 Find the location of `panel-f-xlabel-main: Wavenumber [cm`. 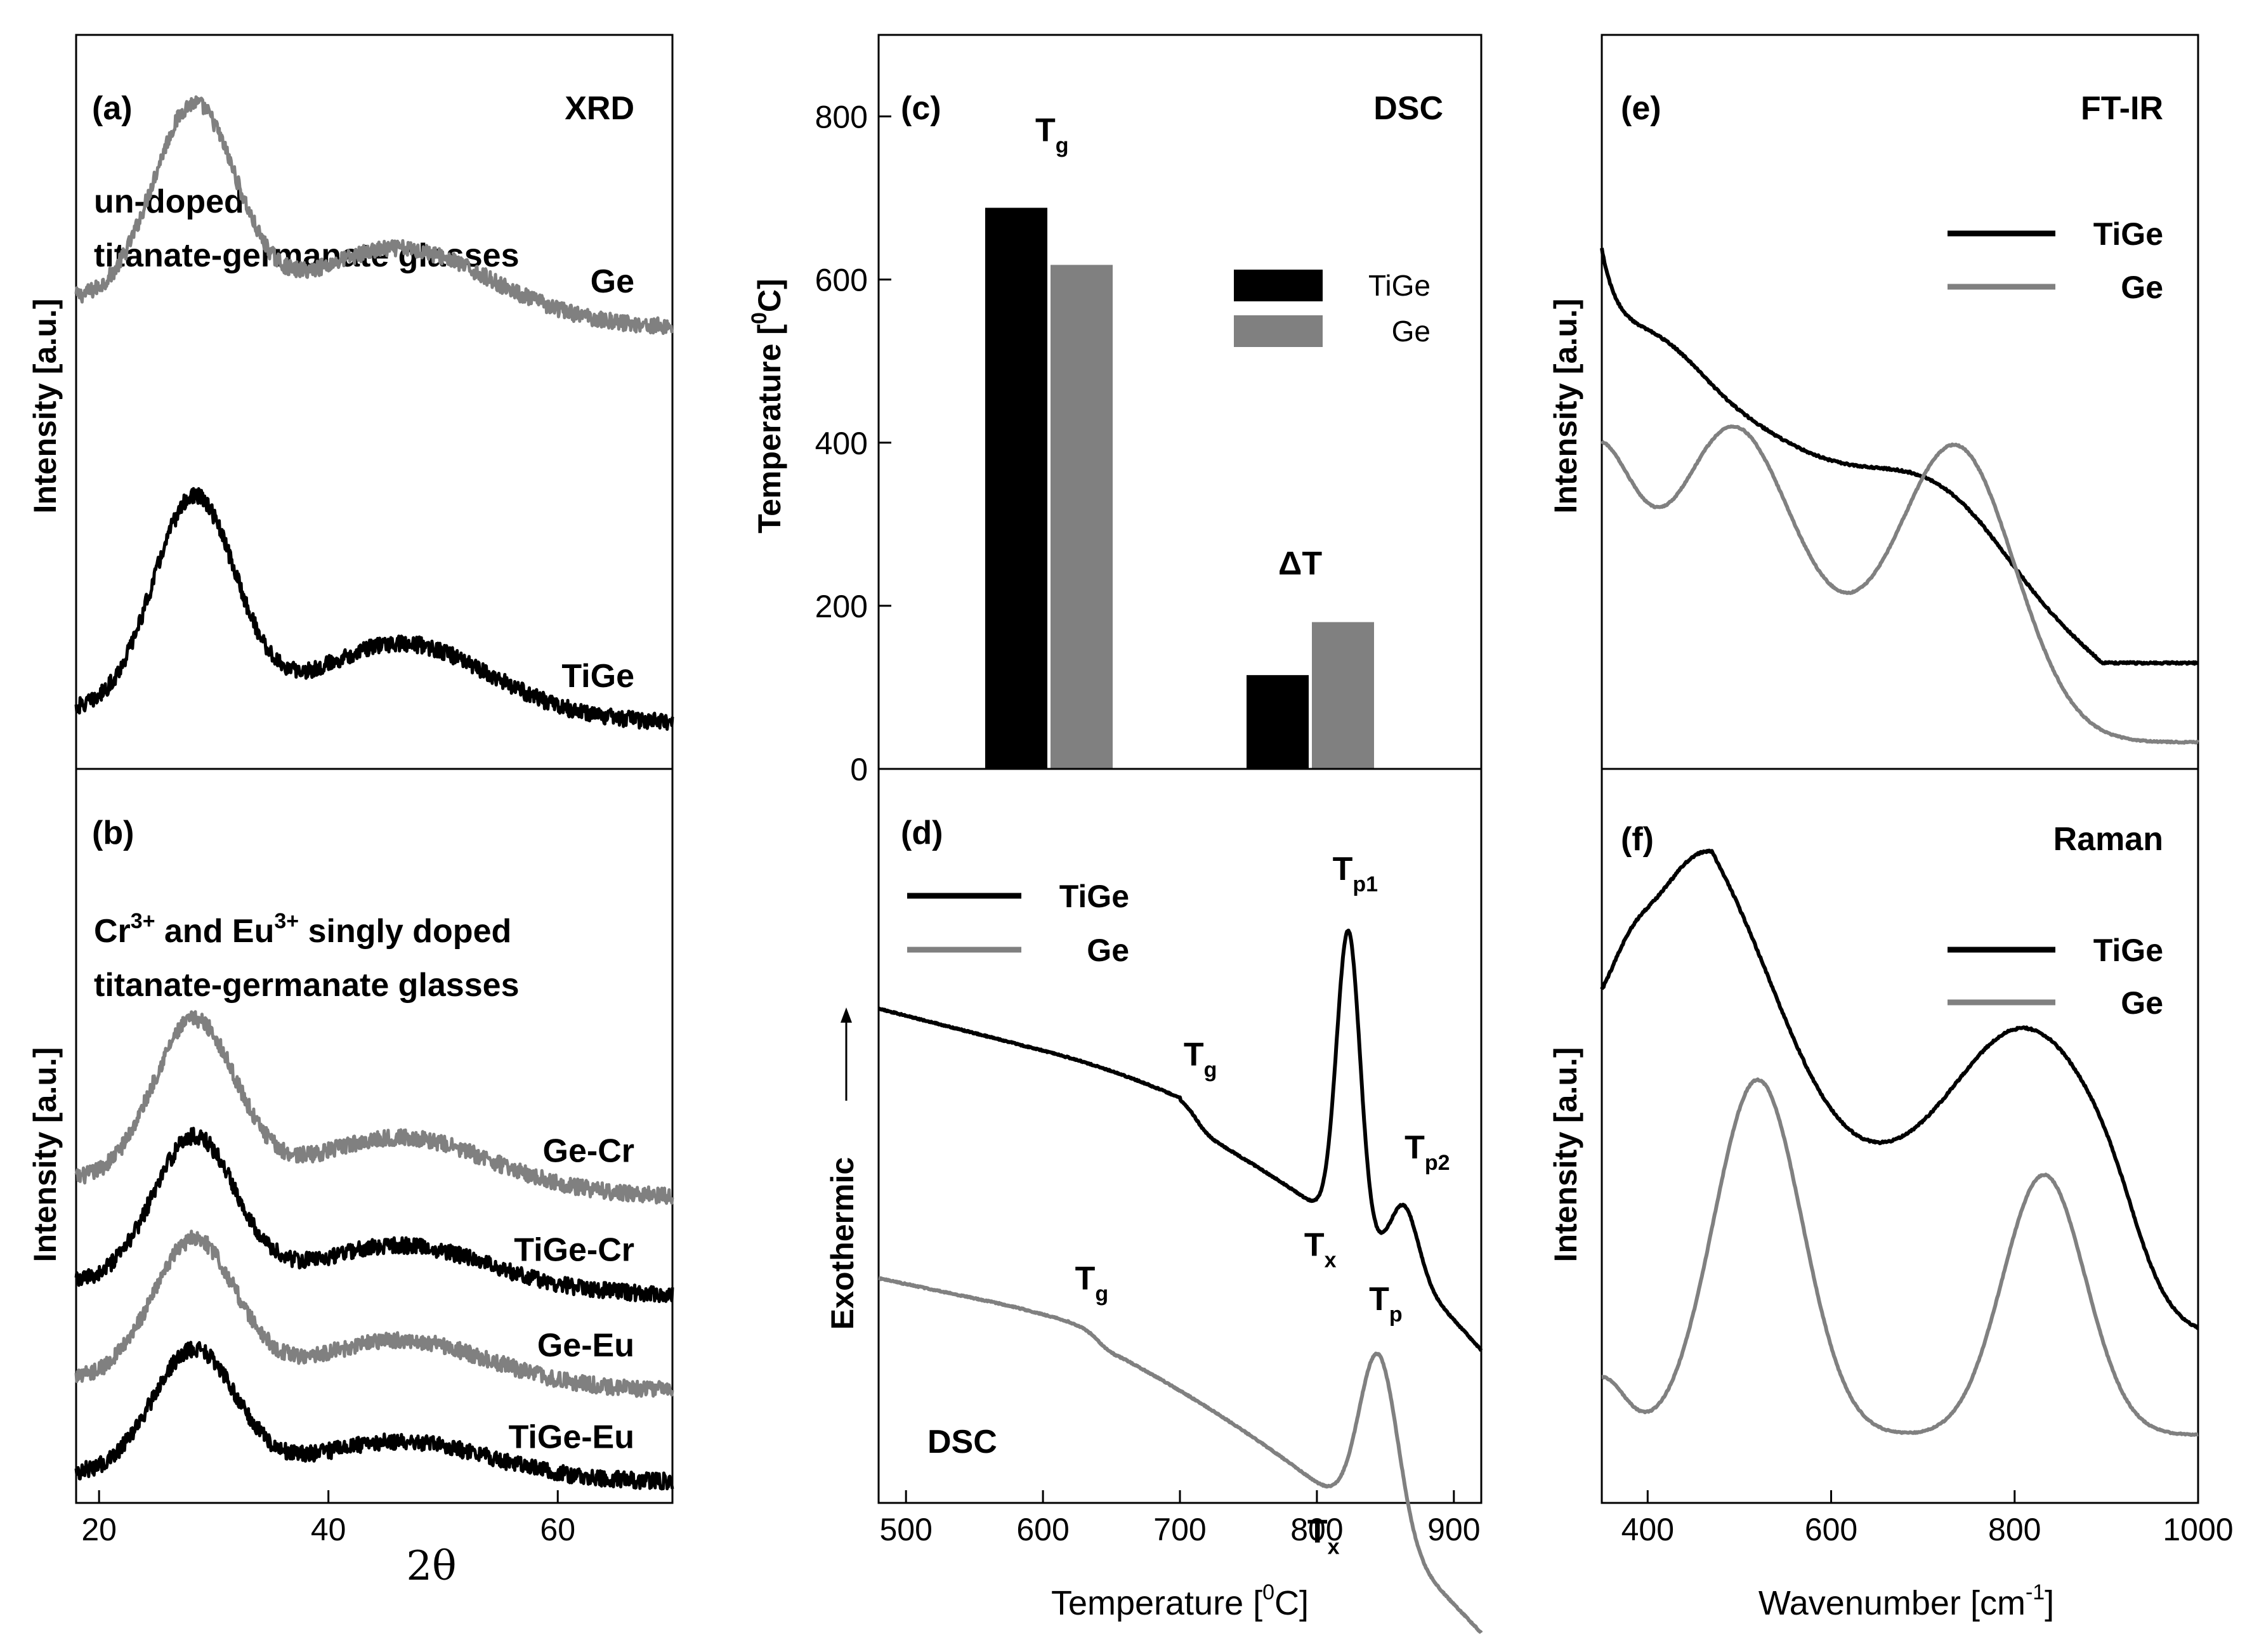

panel-f-xlabel-main: Wavenumber [cm is located at coordinates (1892, 1603).